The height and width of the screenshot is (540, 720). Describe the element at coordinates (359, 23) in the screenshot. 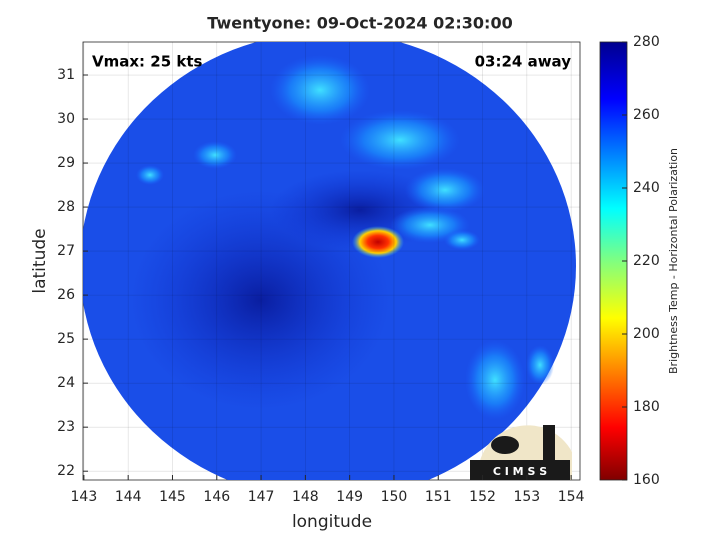

I see `chart-title: Twentyone: 09-Oct-2024 02:30:00` at that location.